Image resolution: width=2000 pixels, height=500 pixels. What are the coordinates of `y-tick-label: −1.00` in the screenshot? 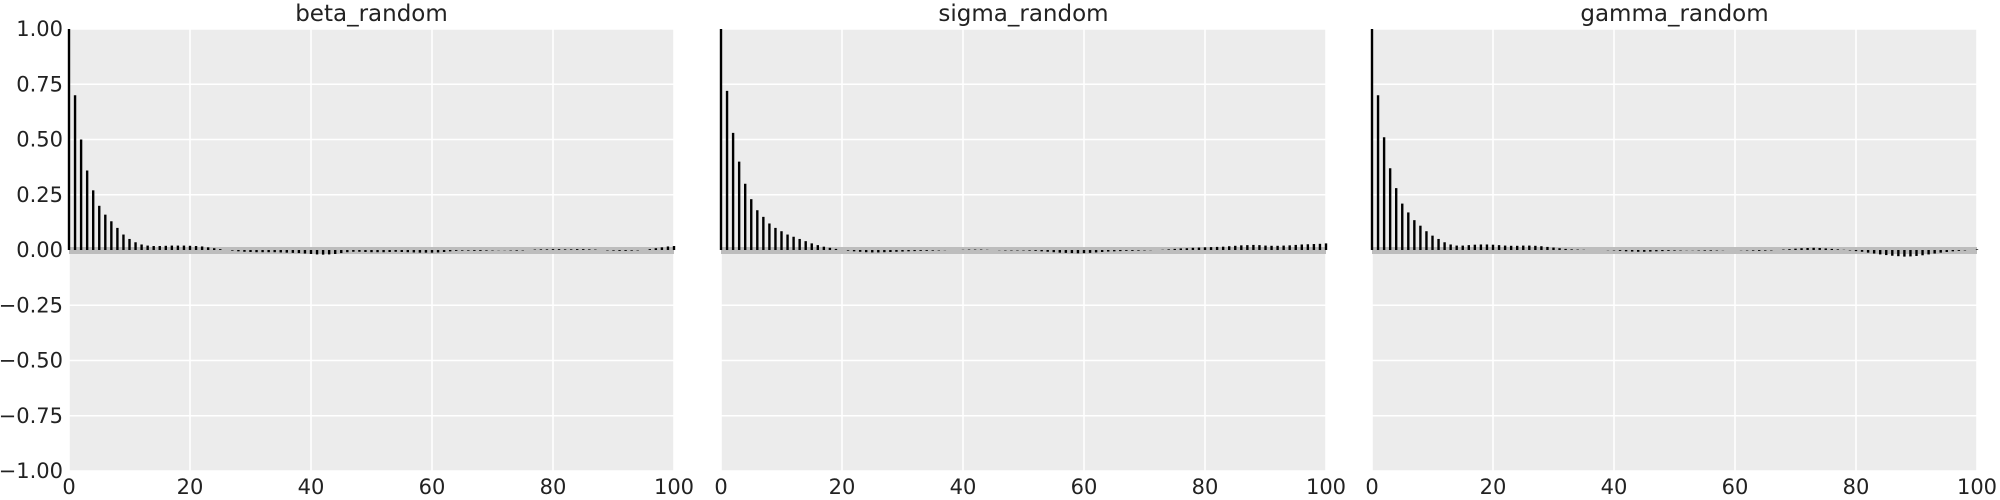 It's located at (31, 471).